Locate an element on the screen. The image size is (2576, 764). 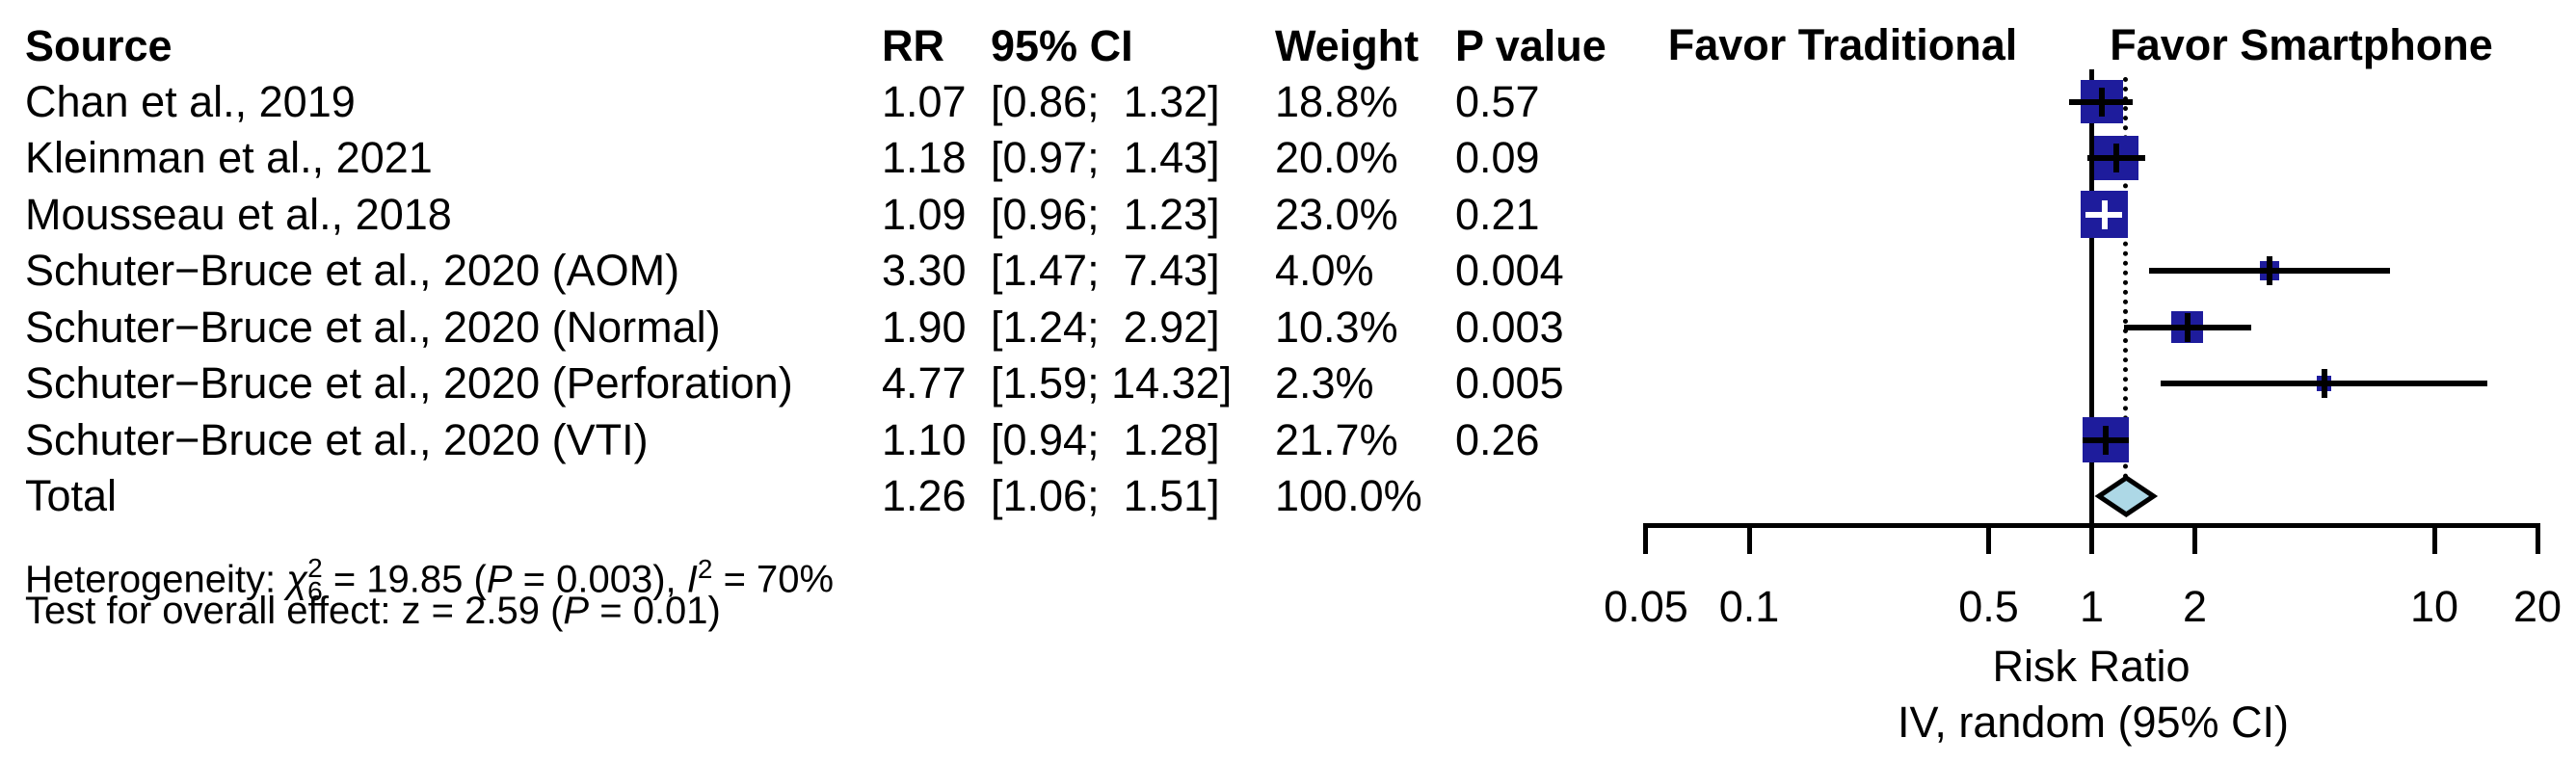
table-cell-pvalue: 0.21 is located at coordinates (1497, 214).